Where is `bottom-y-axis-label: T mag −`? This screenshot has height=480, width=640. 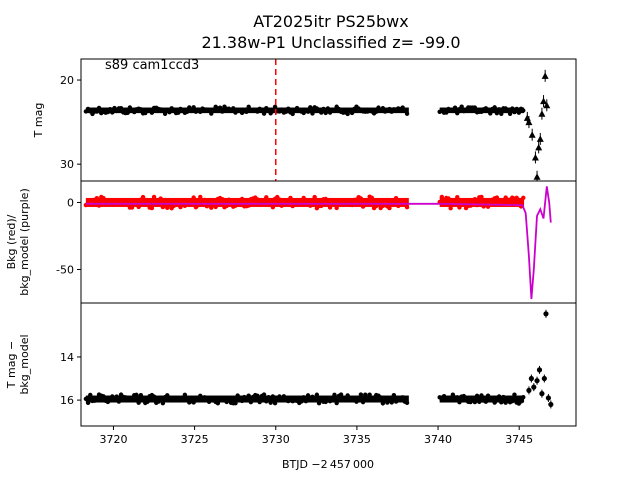
bottom-y-axis-label: T mag − is located at coordinates (11, 365).